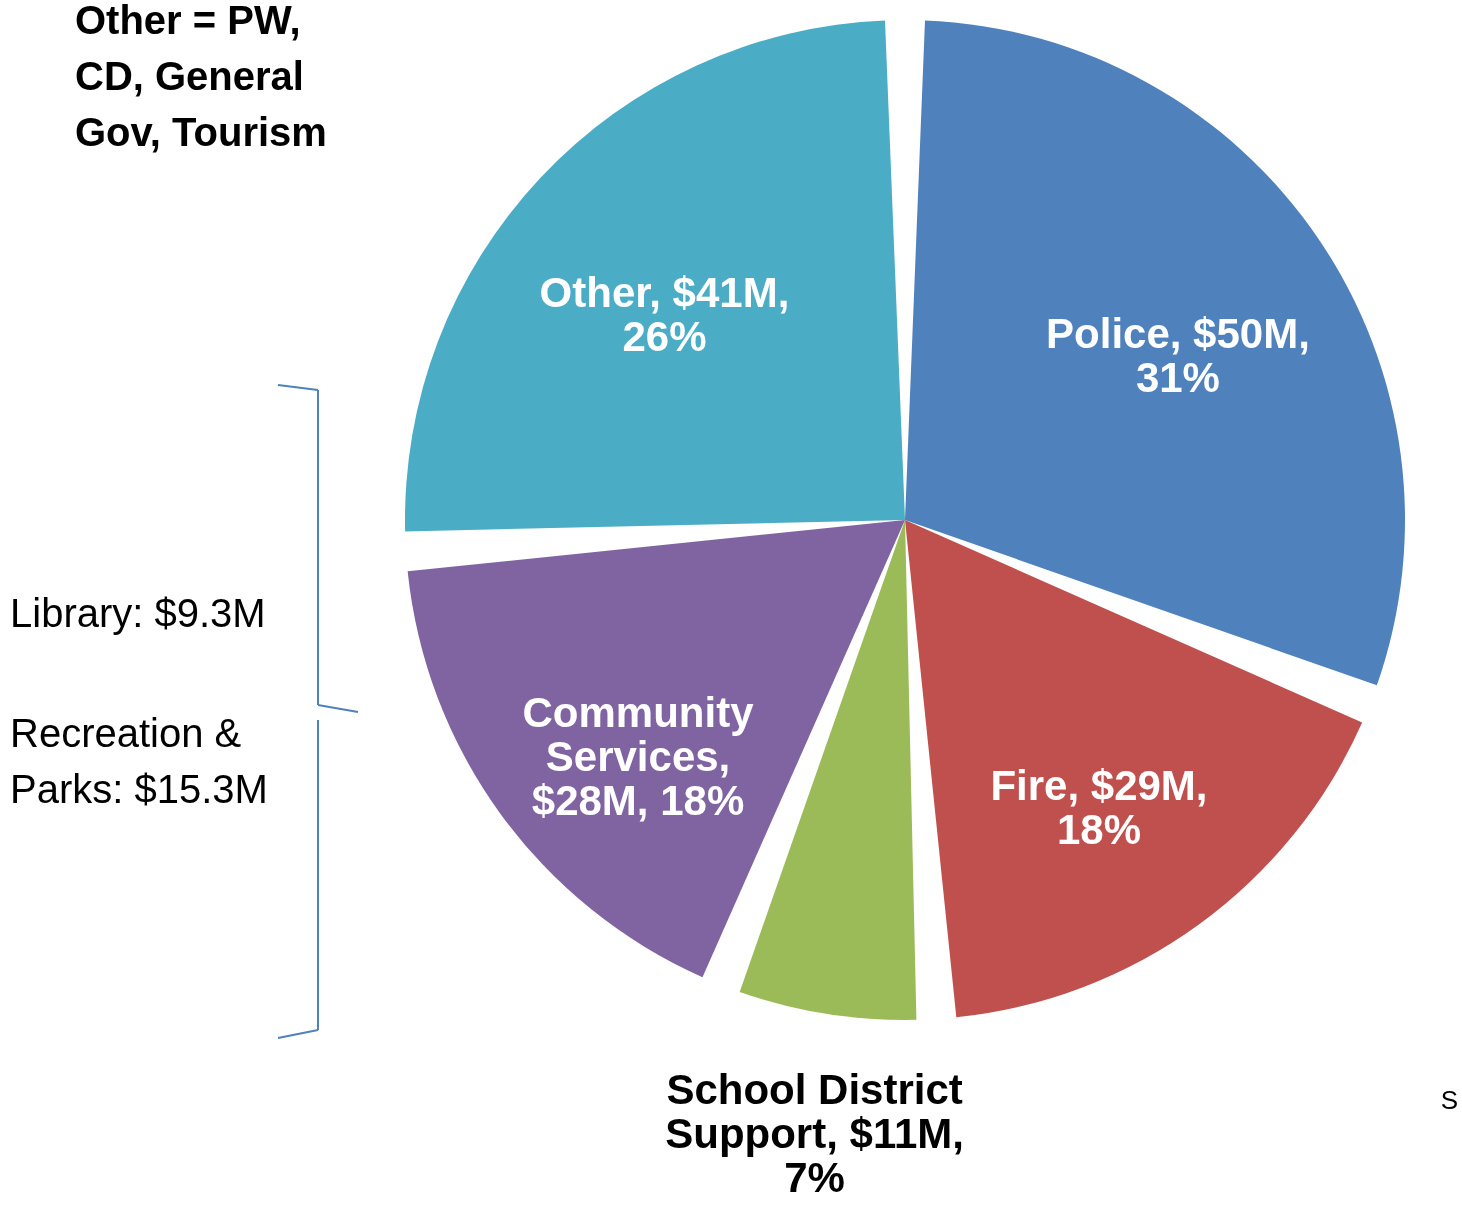 The image size is (1462, 1222). I want to click on slice-label: Fire, $29M, 18%, so click(1099, 807).